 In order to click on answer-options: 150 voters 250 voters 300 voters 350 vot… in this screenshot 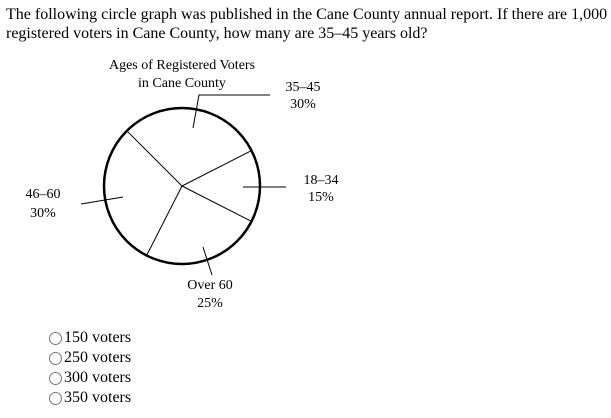, I will do `click(90, 368)`.